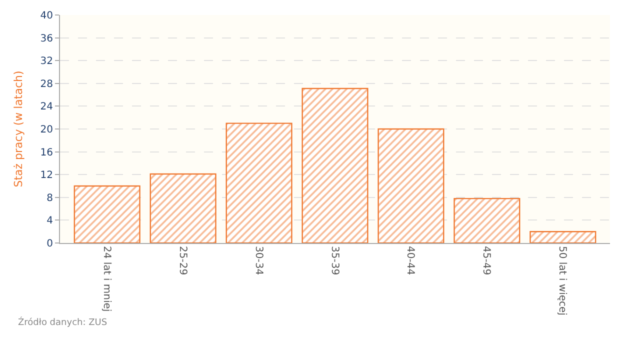  Describe the element at coordinates (46, 152) in the screenshot. I see `y-tick-label: 16` at that location.